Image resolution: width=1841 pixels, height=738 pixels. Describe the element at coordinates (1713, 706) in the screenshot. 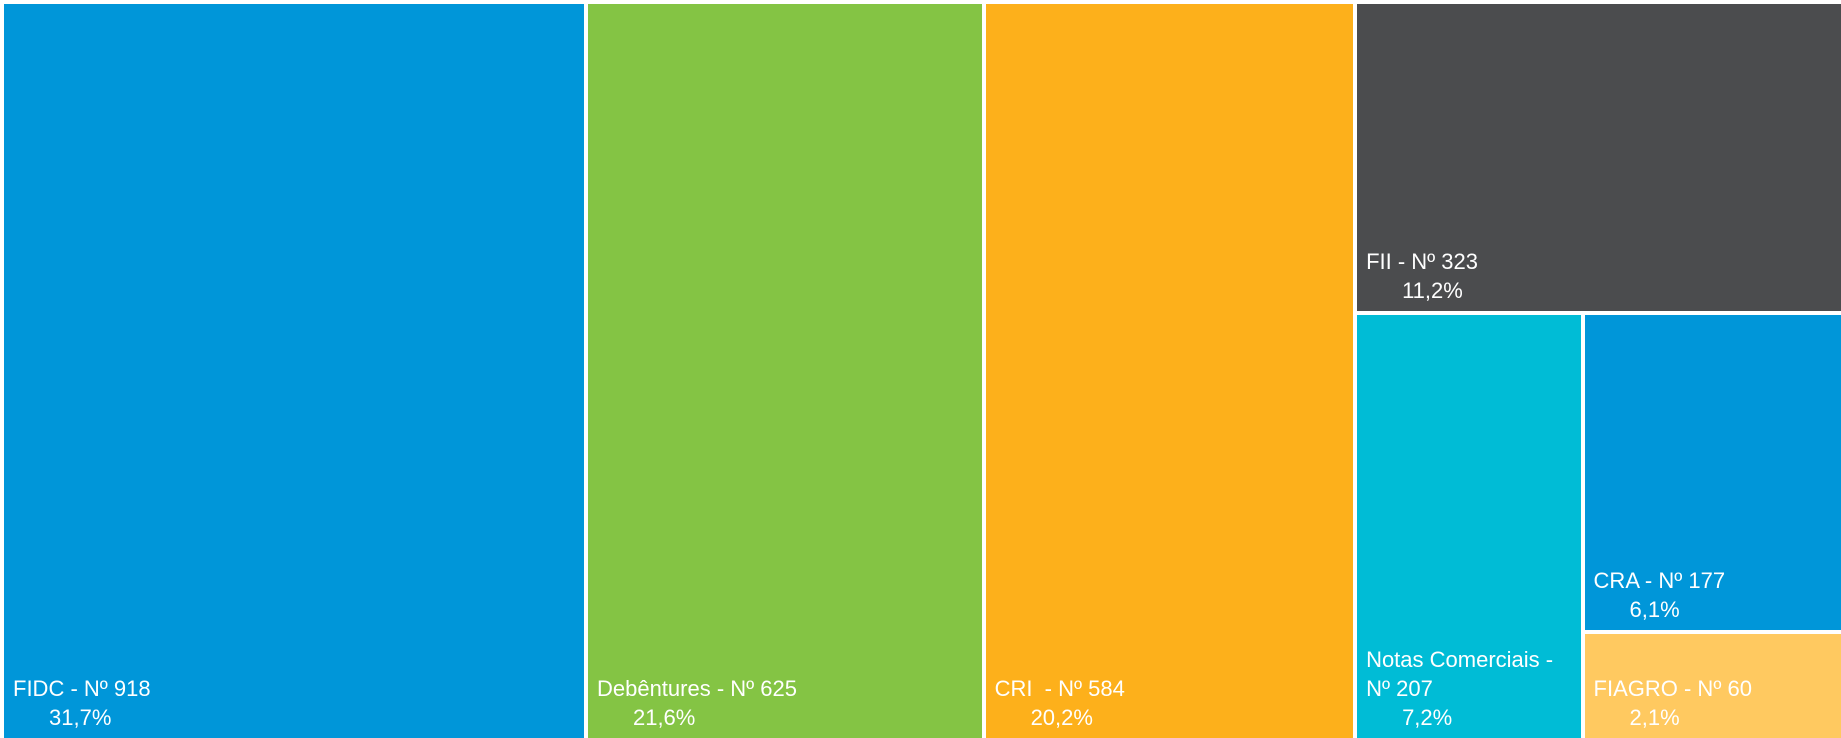

I see `tile-label: FIAGRO - Nº 60 2,1%` at that location.